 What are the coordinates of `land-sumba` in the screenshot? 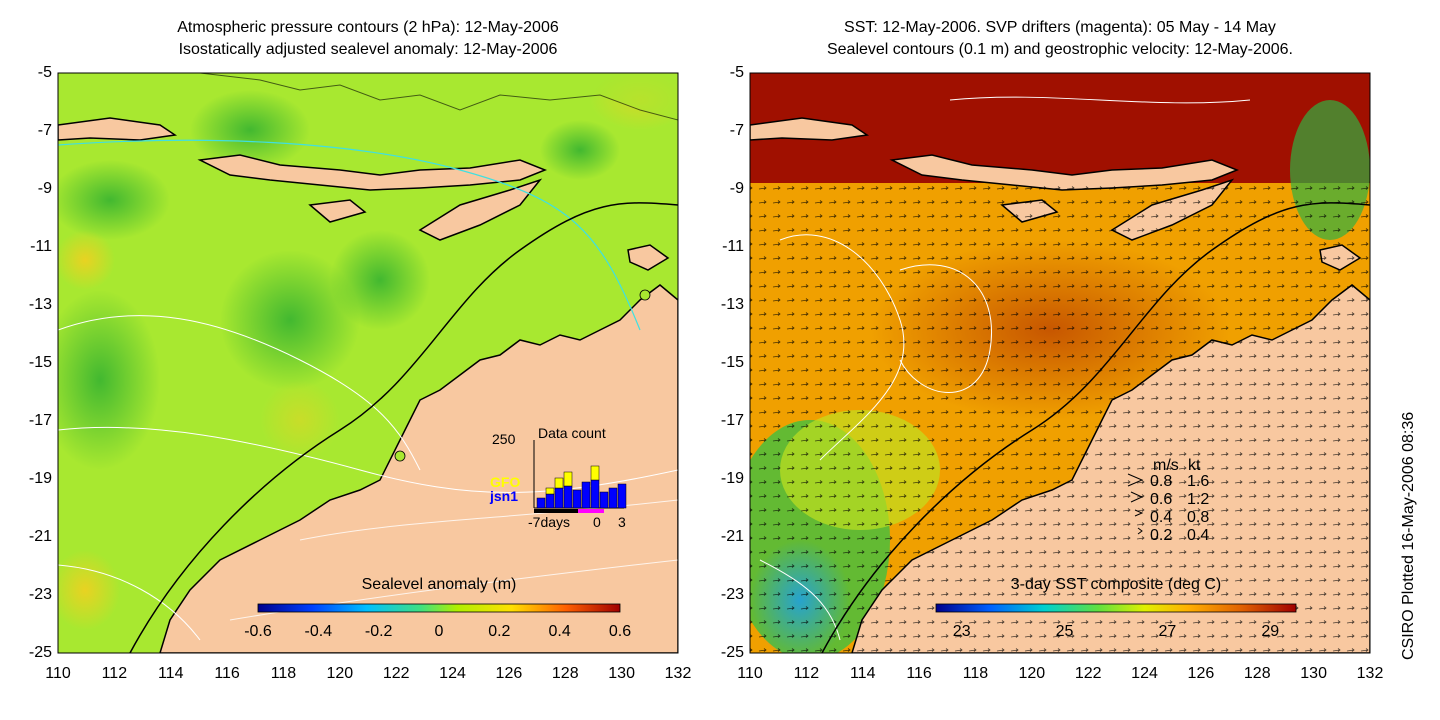 It's located at (337, 211).